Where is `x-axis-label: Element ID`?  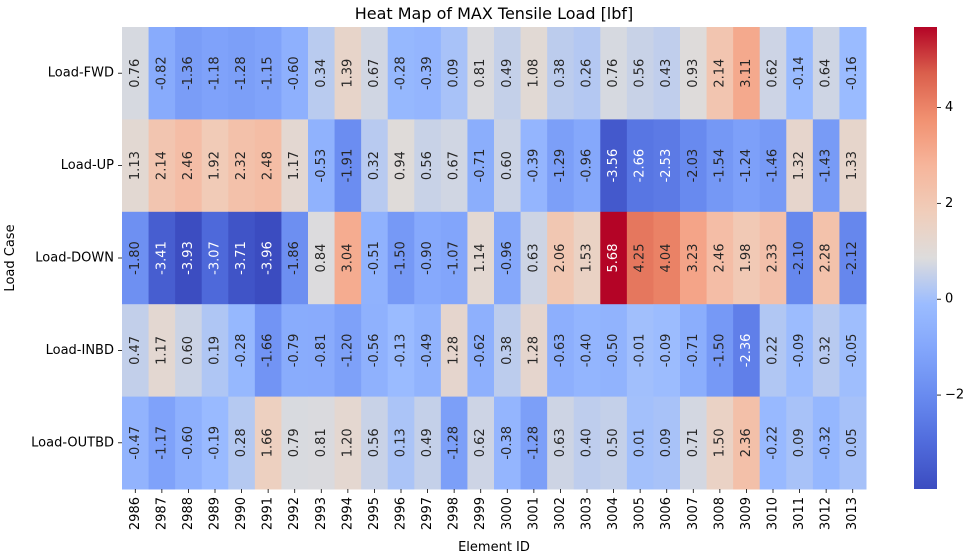 x-axis-label: Element ID is located at coordinates (494, 547).